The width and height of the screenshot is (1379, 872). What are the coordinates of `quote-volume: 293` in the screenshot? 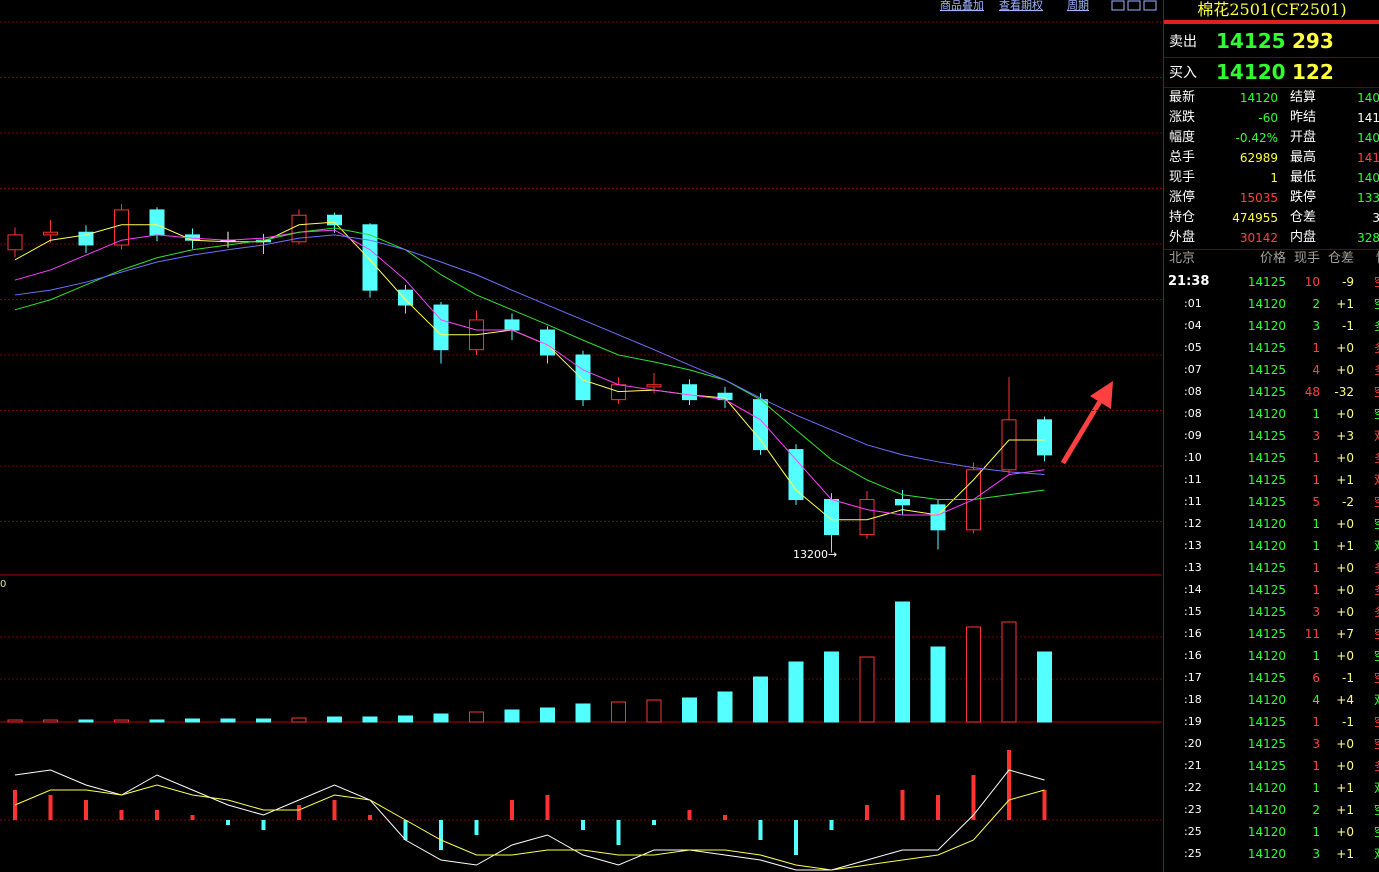 It's located at (1313, 41).